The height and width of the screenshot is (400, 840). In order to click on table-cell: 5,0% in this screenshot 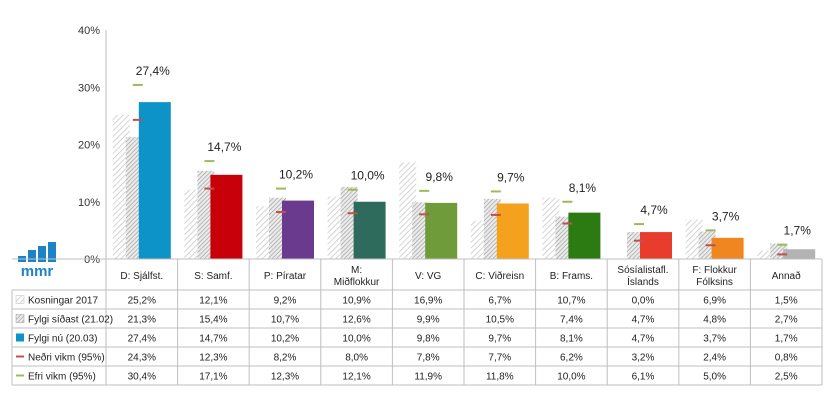, I will do `click(714, 377)`.